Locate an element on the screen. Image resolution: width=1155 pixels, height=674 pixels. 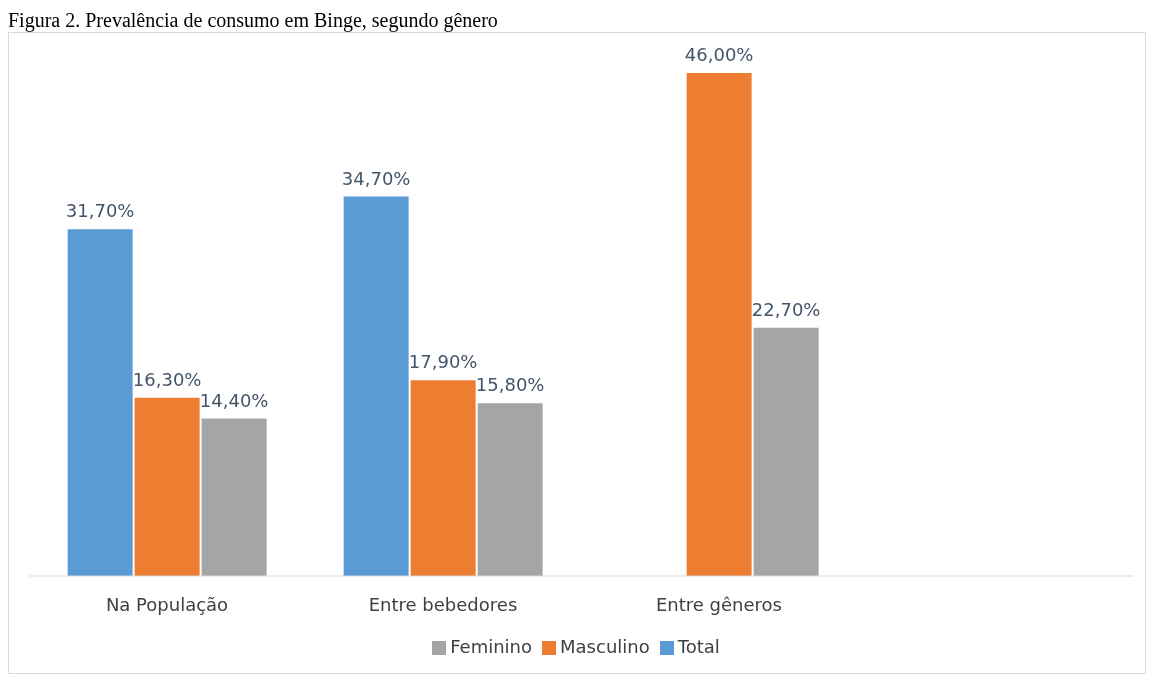
data-label: 22,70% is located at coordinates (786, 309).